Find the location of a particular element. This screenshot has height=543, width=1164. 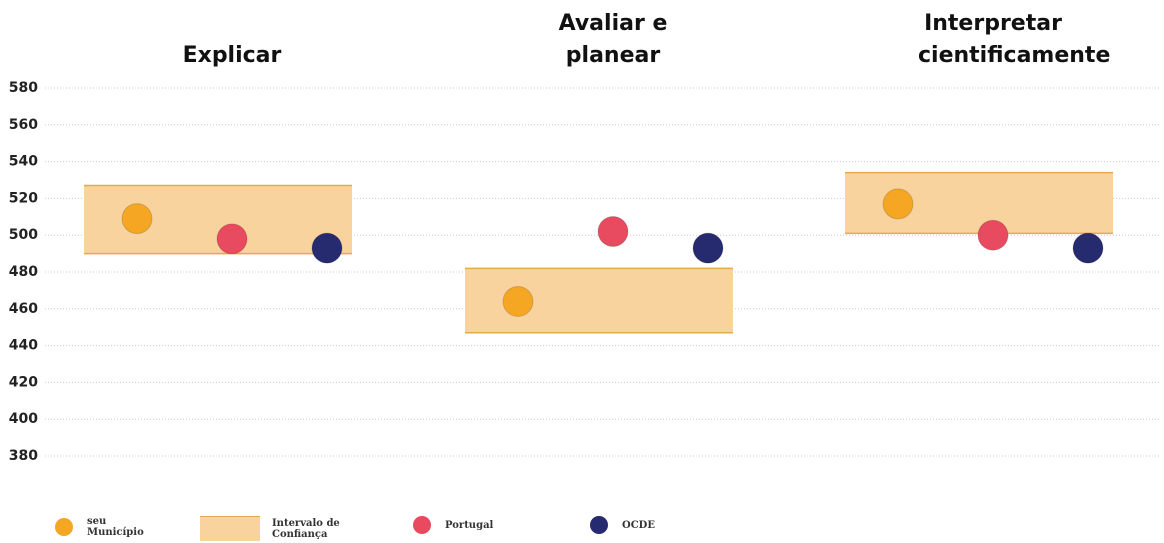

y-tick-label: 440 is located at coordinates (23, 346).